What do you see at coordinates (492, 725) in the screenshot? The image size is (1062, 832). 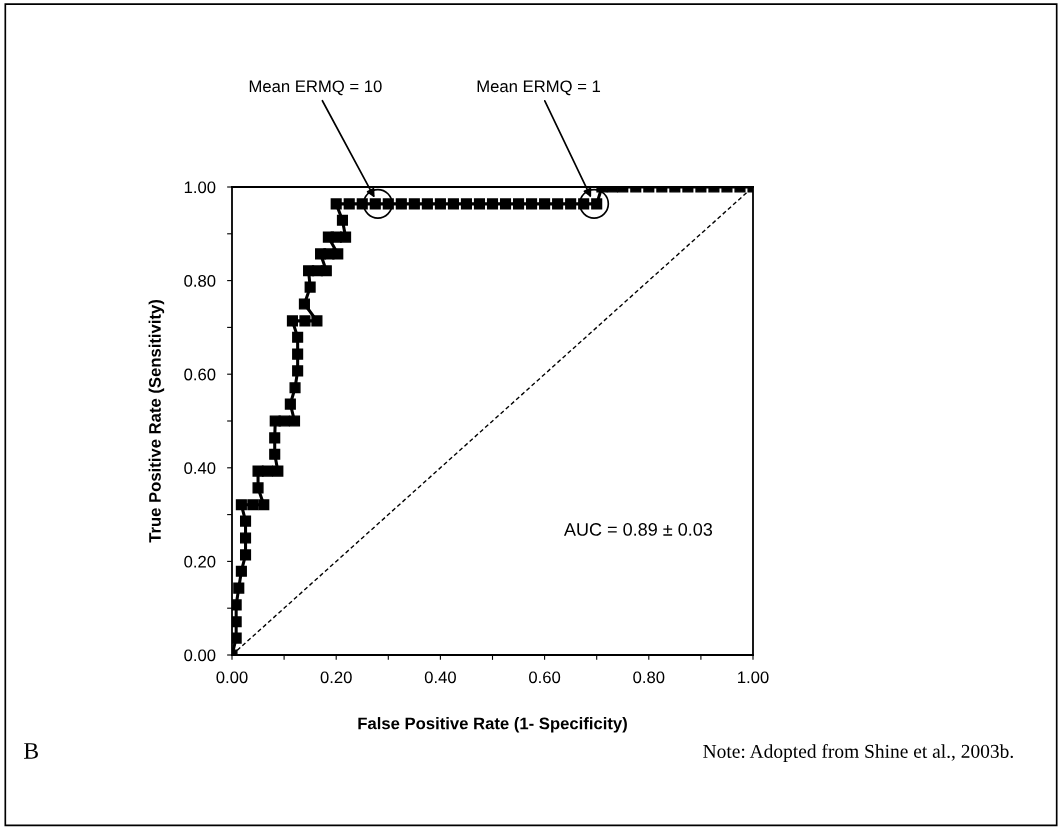 I see `x-axis-title: False Positive Rate (1- Specificity)` at bounding box center [492, 725].